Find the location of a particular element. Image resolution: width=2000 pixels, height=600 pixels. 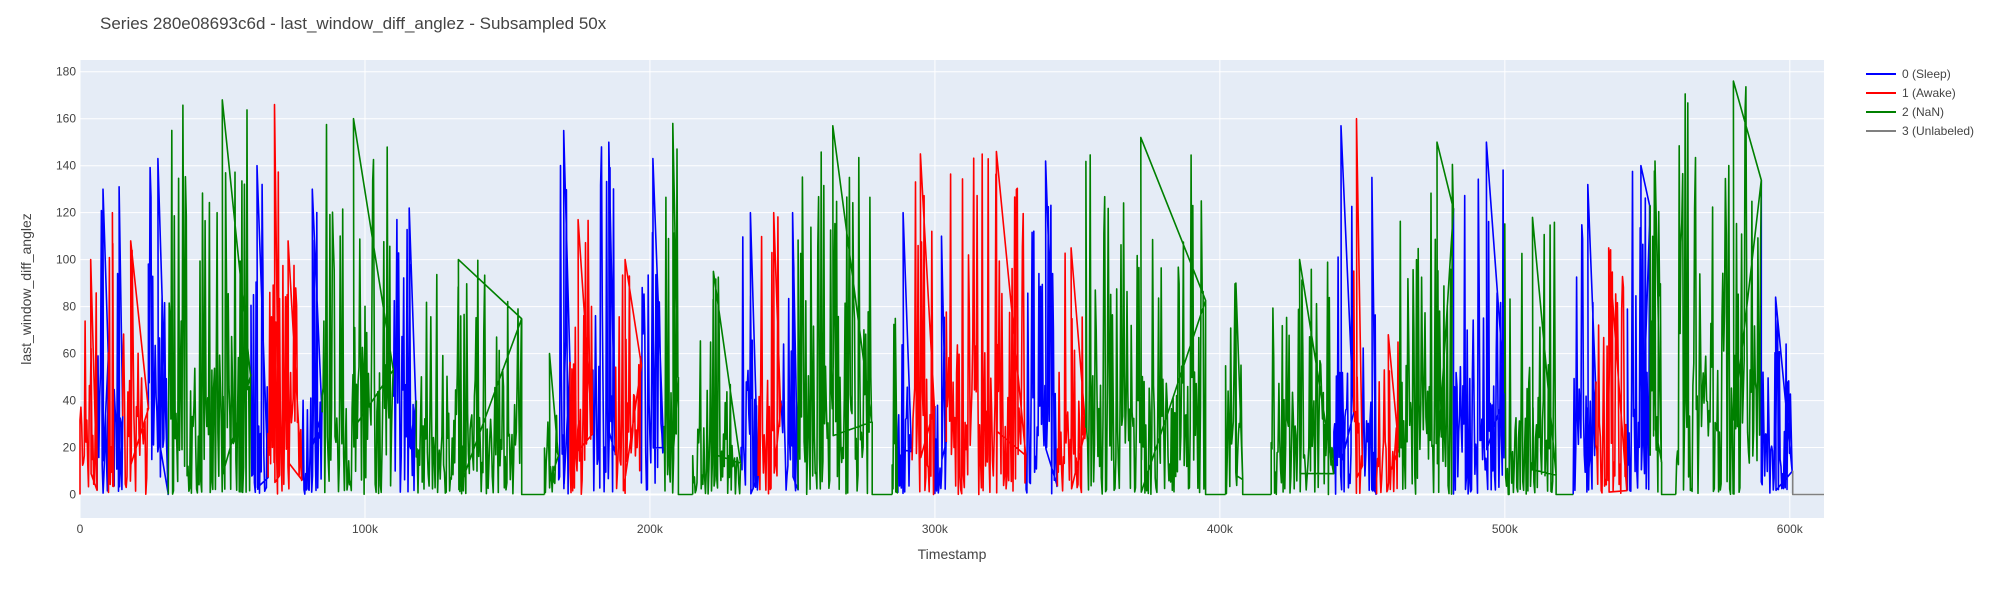

x-axis-ticks: 0 100k 200k 300k 400k 500k 600k is located at coordinates (940, 529).